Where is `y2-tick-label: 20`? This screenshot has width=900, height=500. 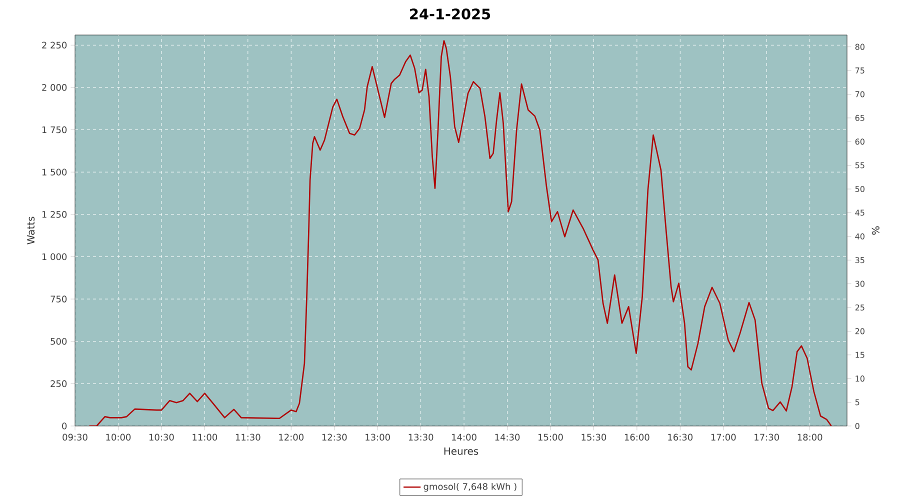 y2-tick-label: 20 is located at coordinates (859, 331).